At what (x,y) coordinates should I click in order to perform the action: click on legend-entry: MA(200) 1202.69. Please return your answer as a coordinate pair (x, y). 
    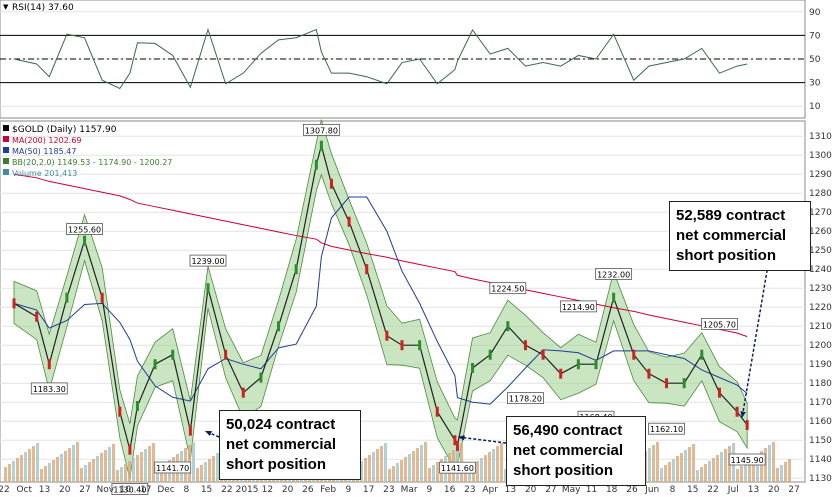
    Looking at the image, I should click on (47, 140).